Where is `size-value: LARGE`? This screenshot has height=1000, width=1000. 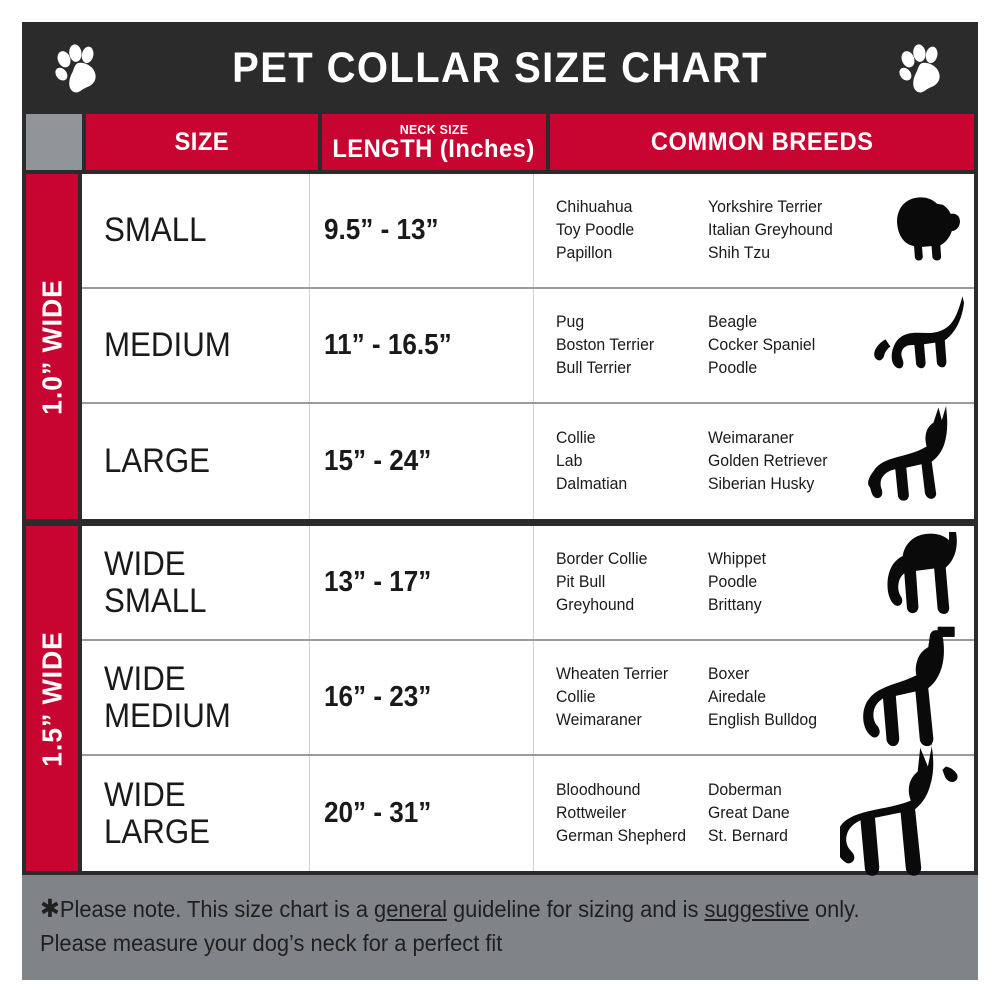
size-value: LARGE is located at coordinates (157, 461).